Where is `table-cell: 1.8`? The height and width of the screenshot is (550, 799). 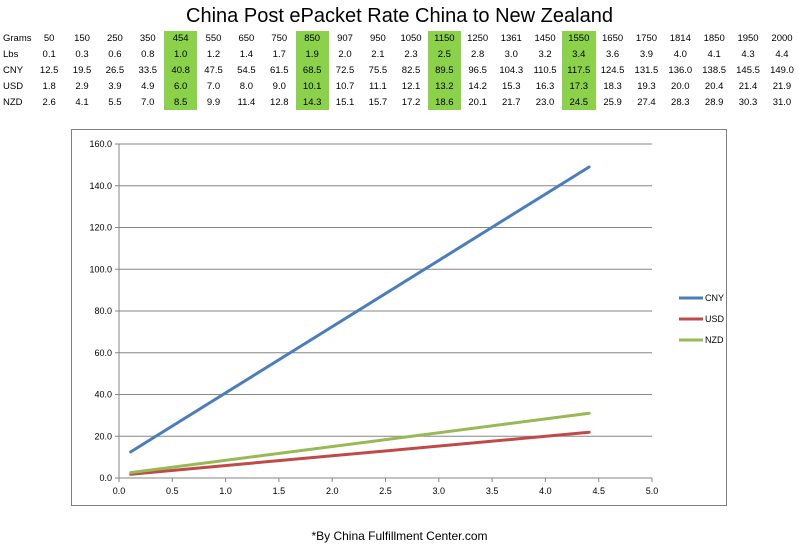 table-cell: 1.8 is located at coordinates (49, 86).